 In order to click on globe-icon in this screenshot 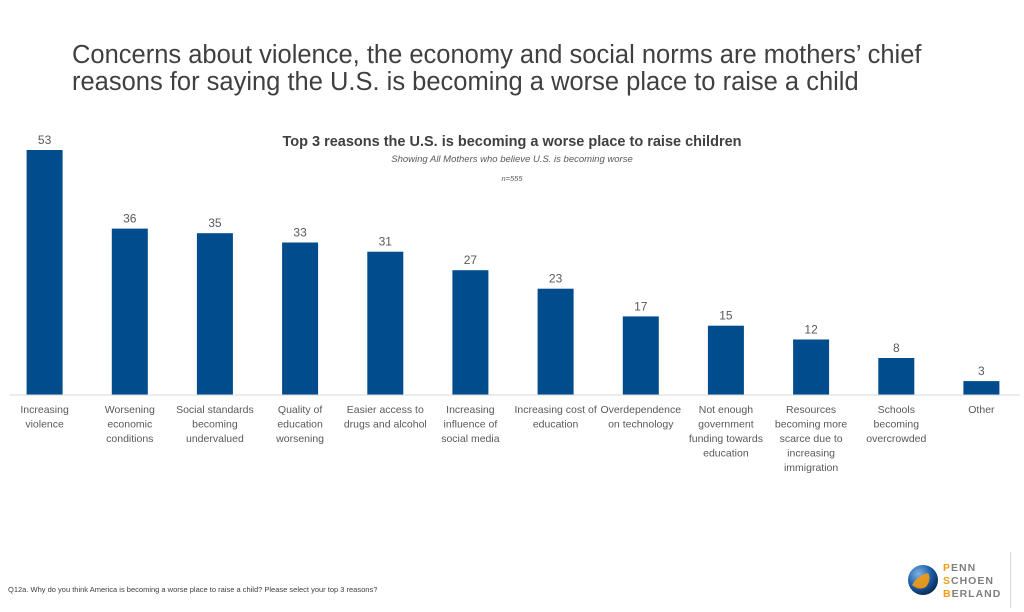, I will do `click(923, 580)`.